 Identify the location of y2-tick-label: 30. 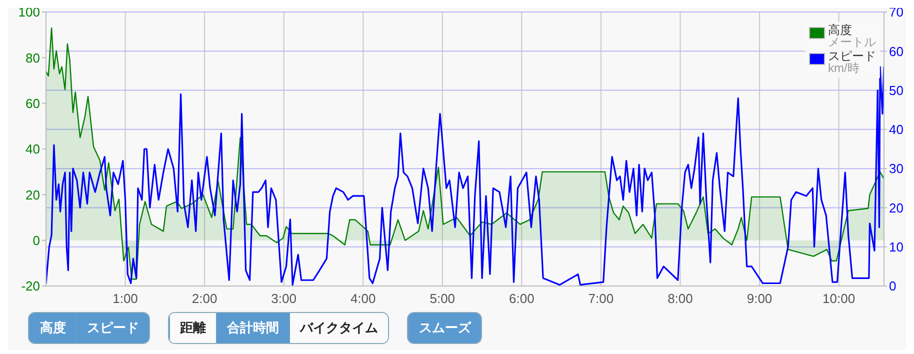
(896, 168).